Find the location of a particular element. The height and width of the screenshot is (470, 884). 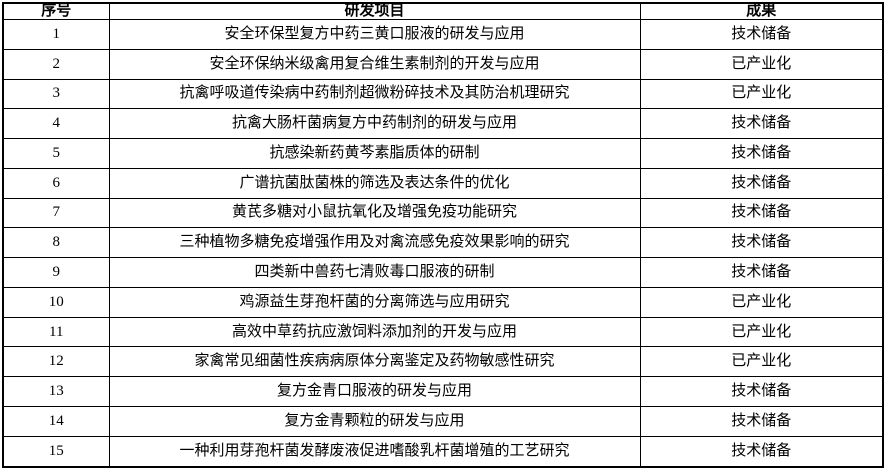

table-row: 14 复方金青颗粒的研发与应用 技术储备 is located at coordinates (443, 421).